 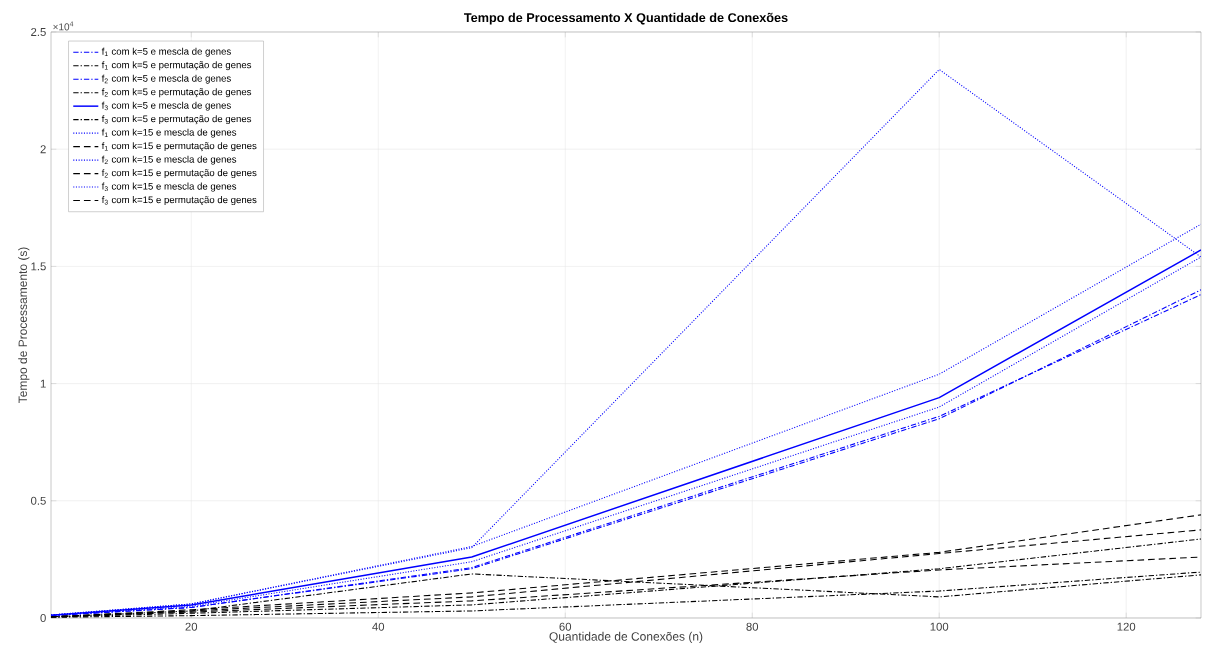 I want to click on x-tick-label: 120, so click(x=1126, y=626).